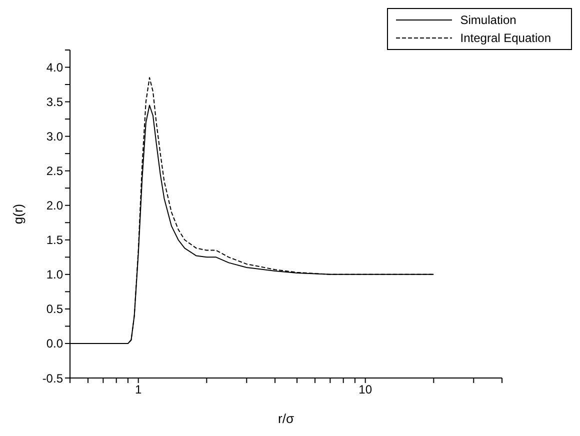  Describe the element at coordinates (55, 171) in the screenshot. I see `y-tick-label: 2.5` at that location.